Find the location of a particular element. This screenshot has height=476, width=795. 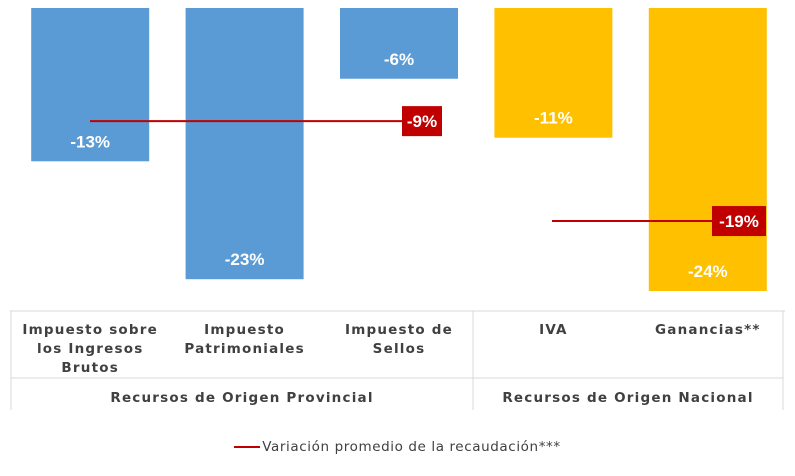

category-label-0-2: Brutos is located at coordinates (90, 368).